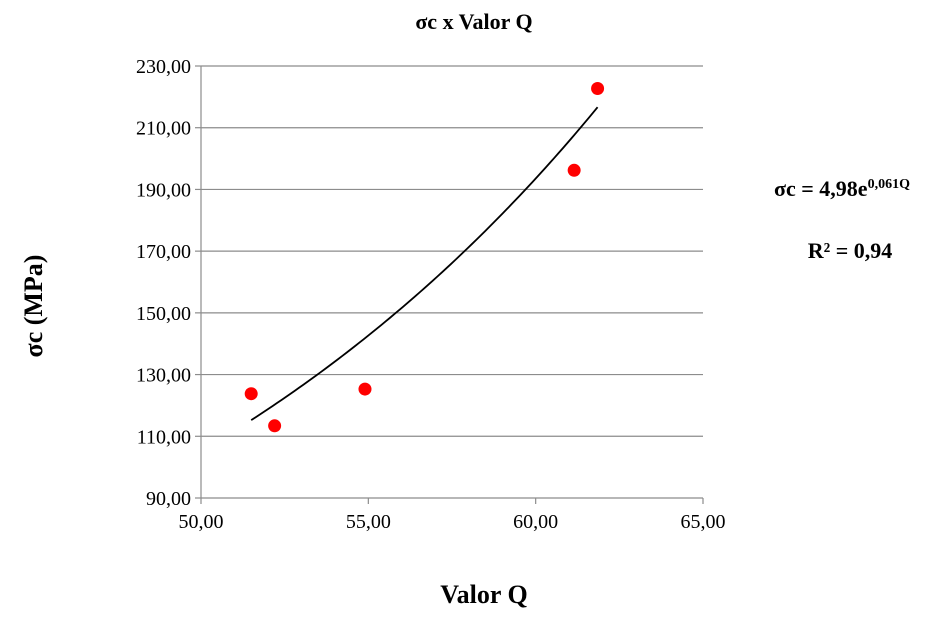  I want to click on trendline-equation: σc = 4,98e0,061Q, so click(842, 188).